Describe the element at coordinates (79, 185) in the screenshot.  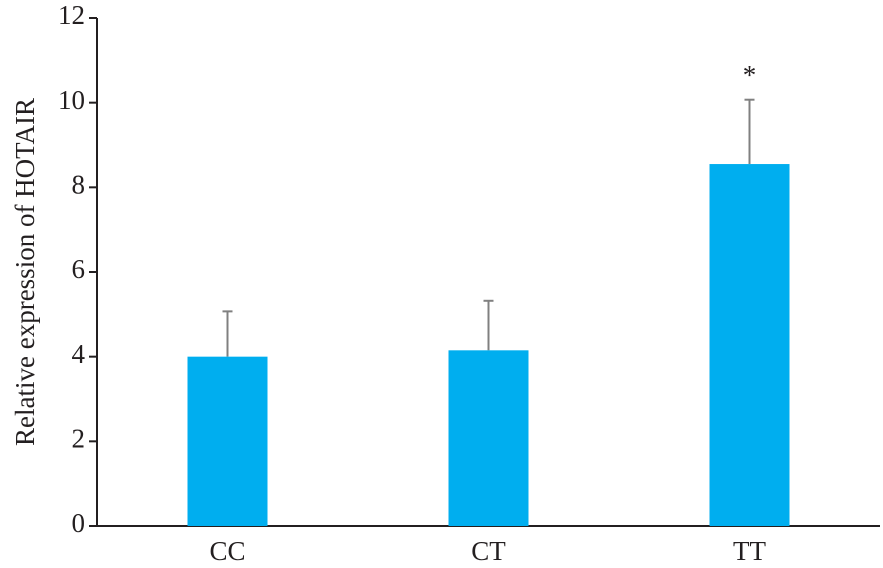
I see `y-tick-label: 8` at that location.